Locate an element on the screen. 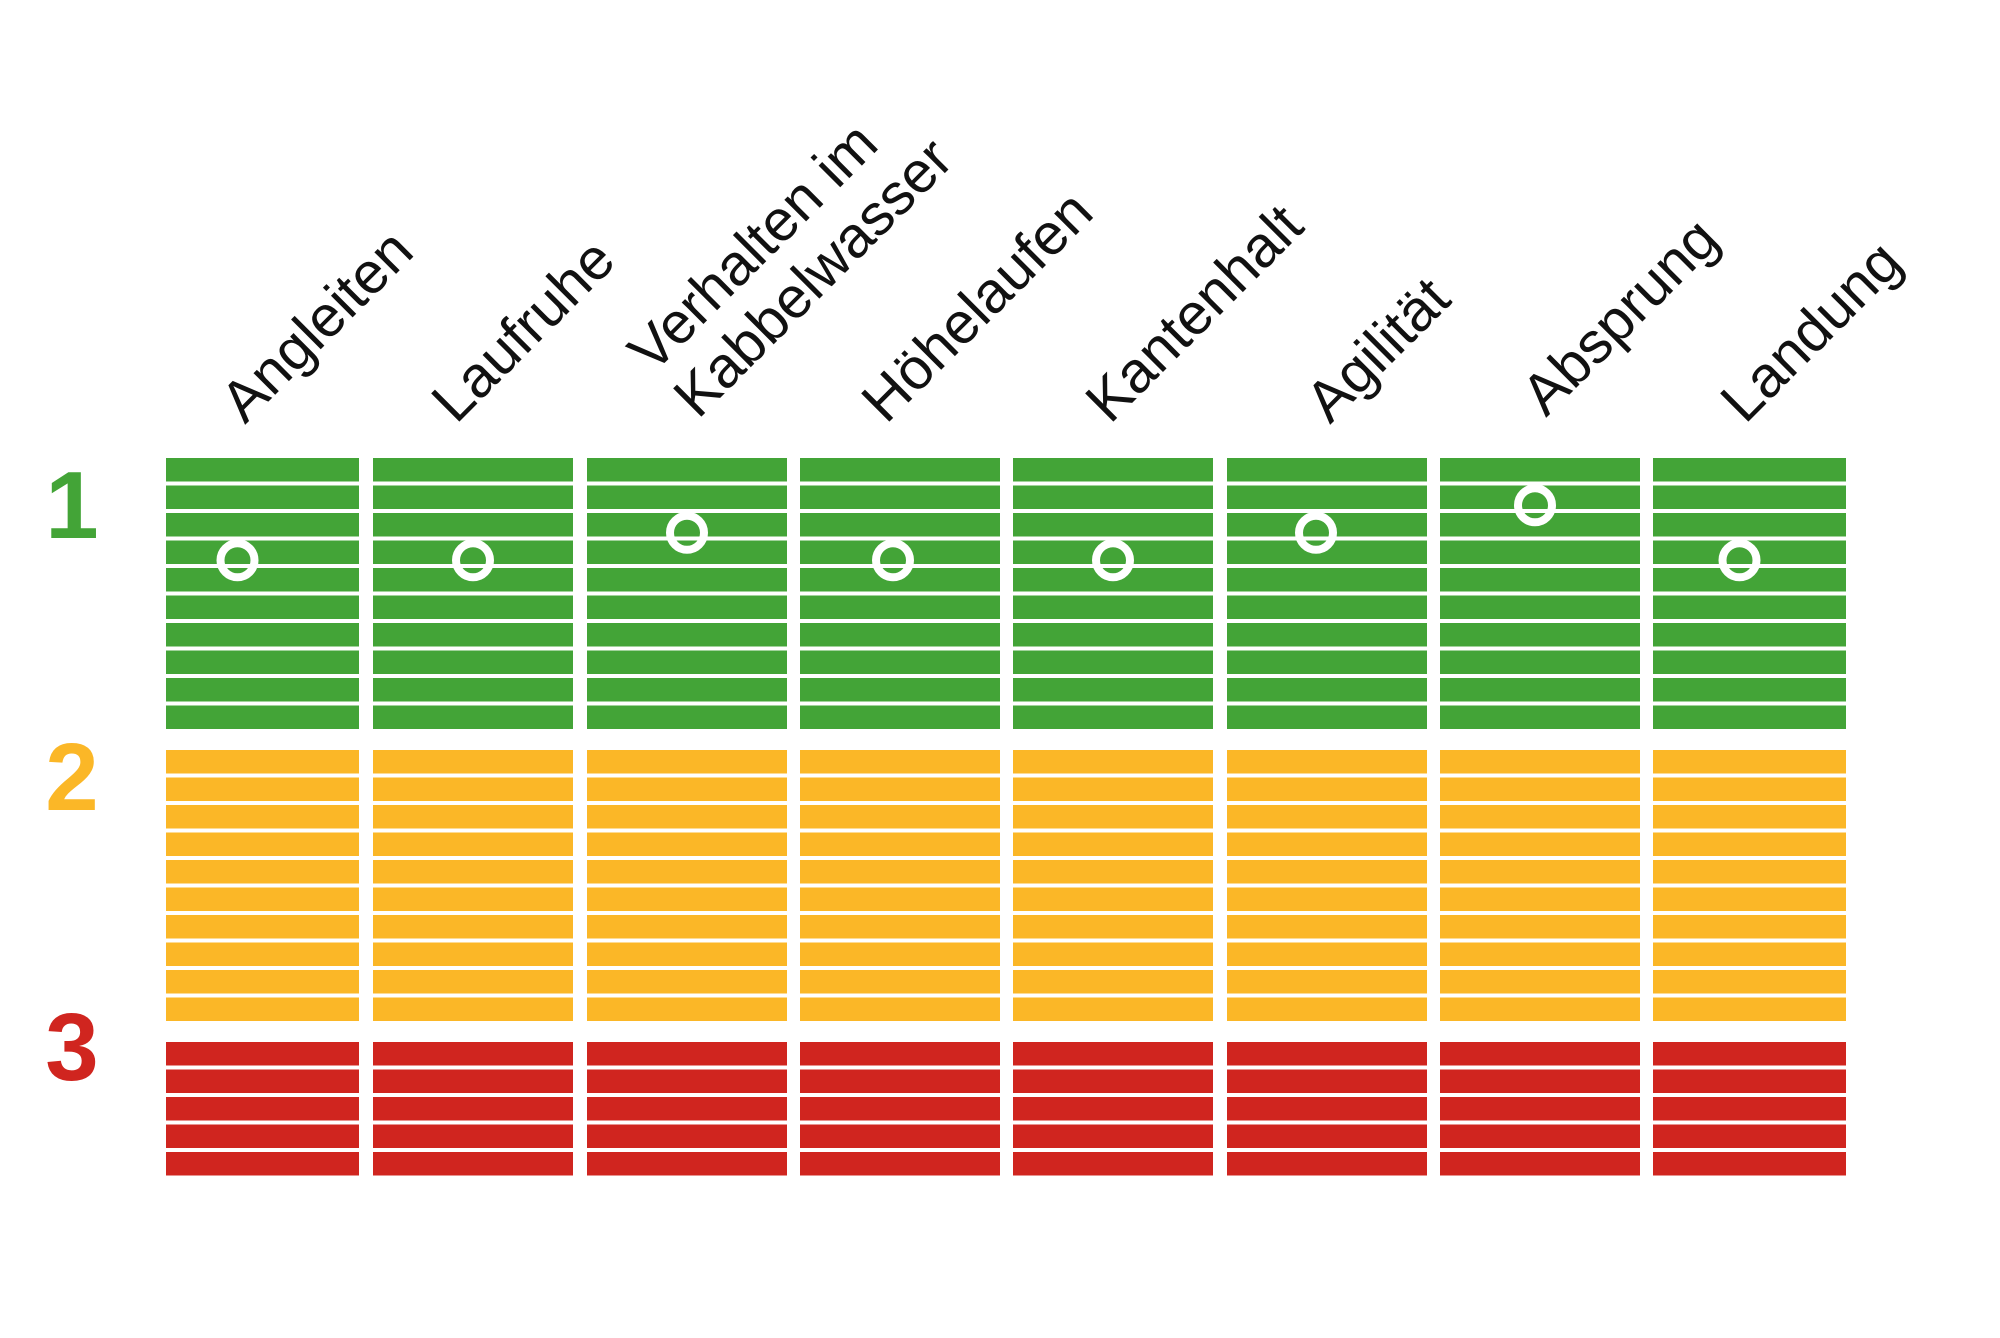  level-label-2: 2 is located at coordinates (71, 777).